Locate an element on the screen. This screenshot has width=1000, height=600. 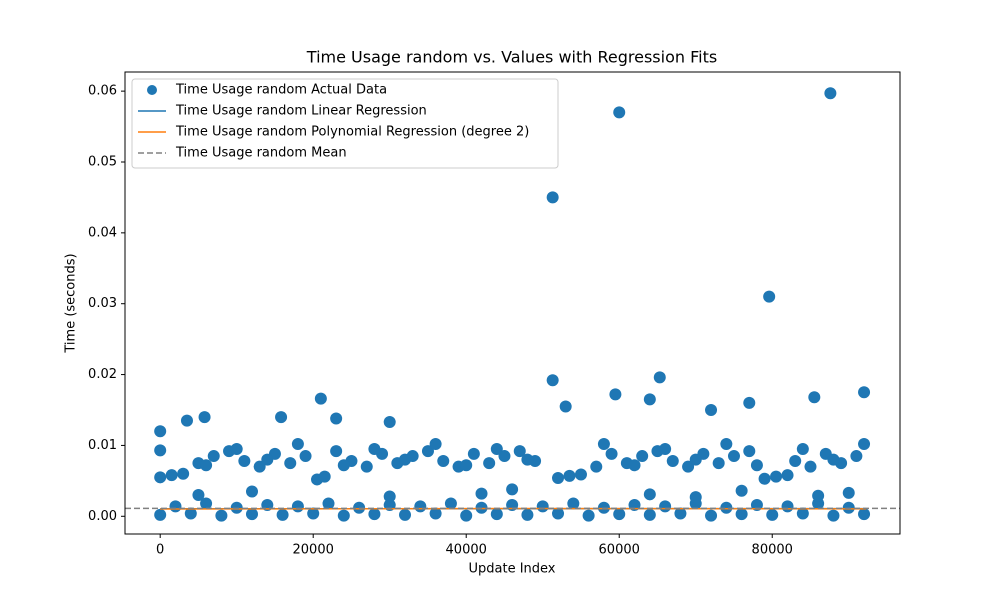
y-tick-label: 0.00 is located at coordinates (102, 516).